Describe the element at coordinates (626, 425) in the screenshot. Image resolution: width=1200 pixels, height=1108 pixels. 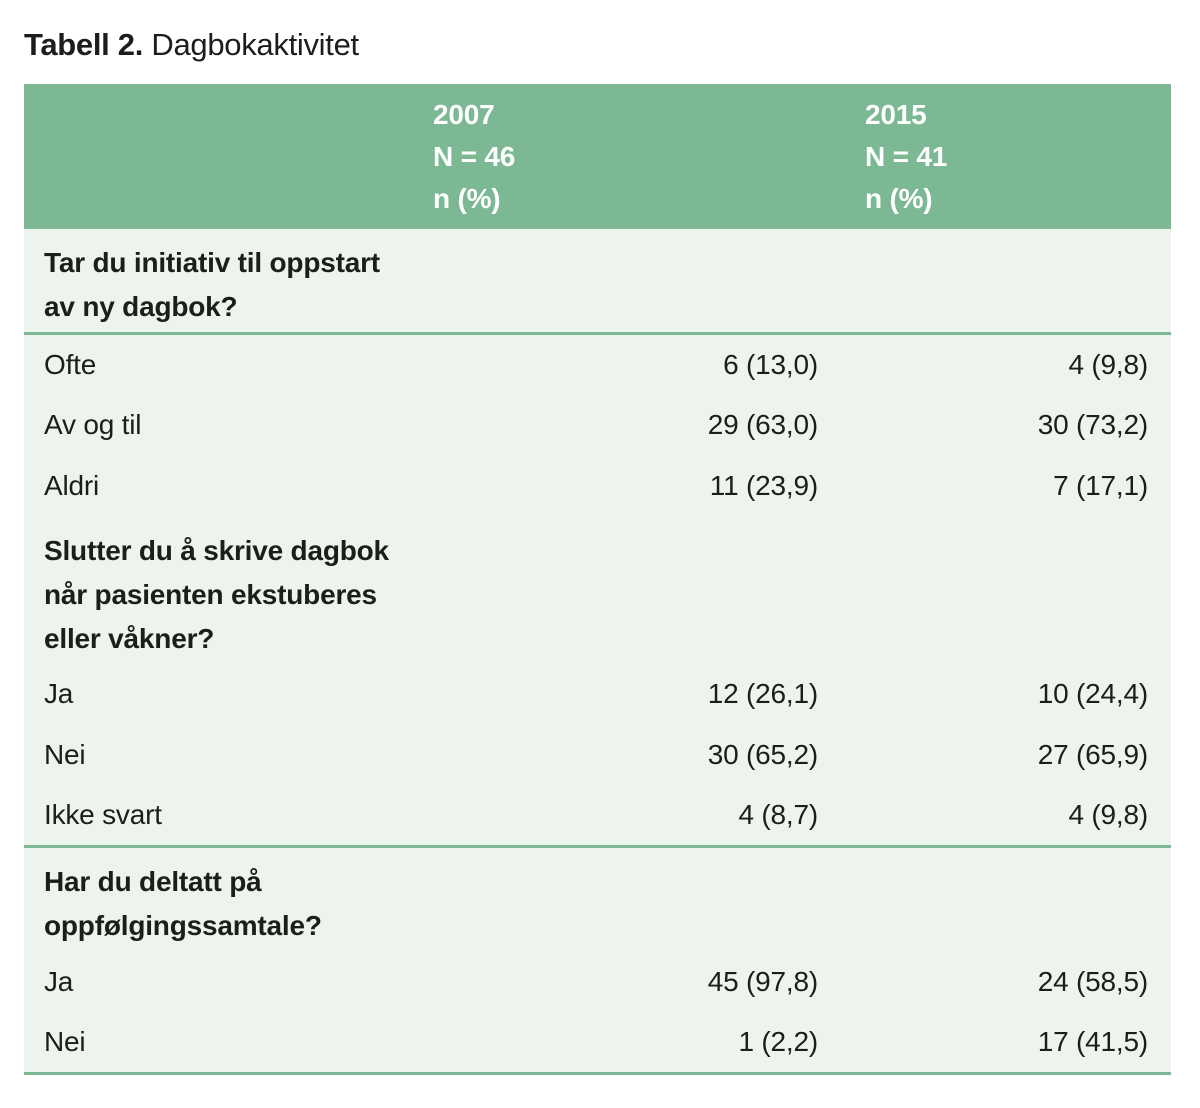
I see `value-2007: 29 (63,0)` at that location.